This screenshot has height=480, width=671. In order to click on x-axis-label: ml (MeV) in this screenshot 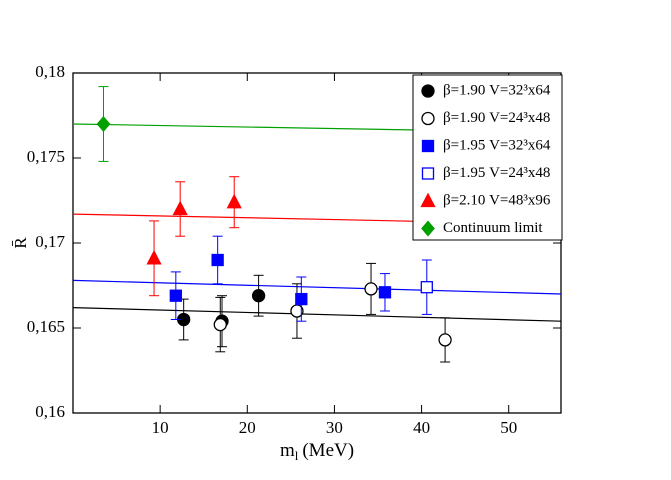, I will do `click(317, 451)`.